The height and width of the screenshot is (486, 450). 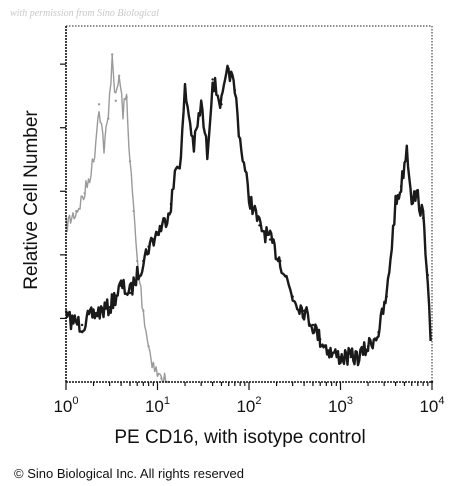 I want to click on x-tick-label: 10³, so click(x=340, y=405).